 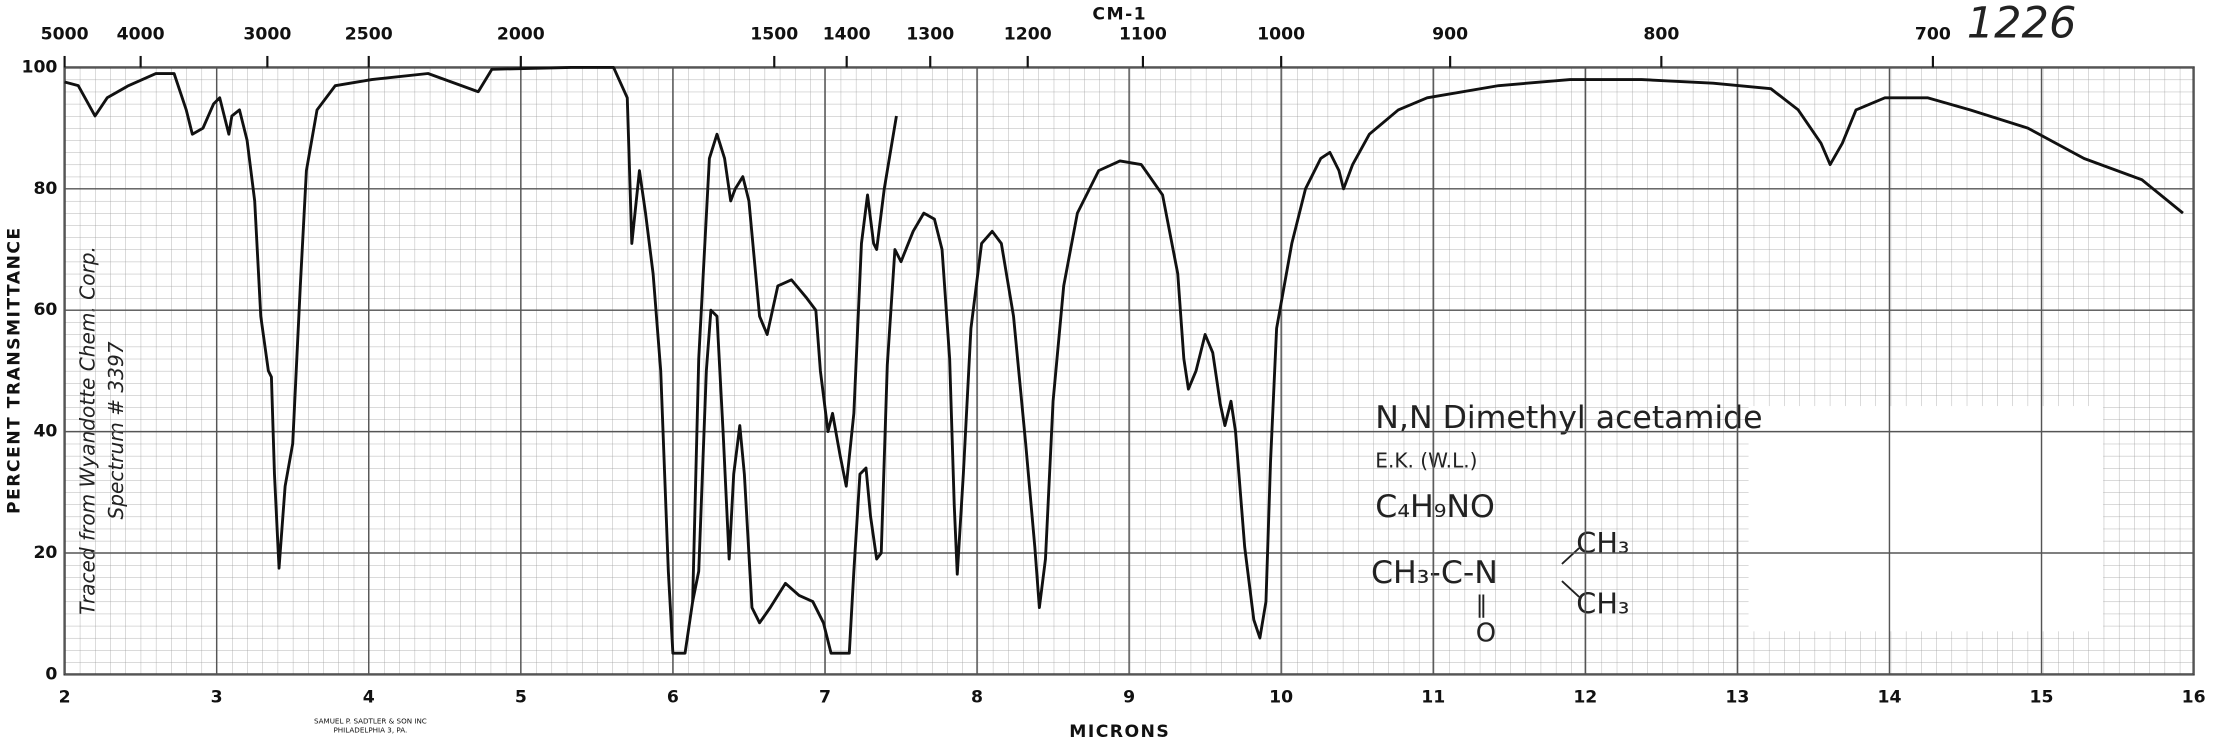 What do you see at coordinates (930, 34) in the screenshot?
I see `top-tick-label: 1300` at bounding box center [930, 34].